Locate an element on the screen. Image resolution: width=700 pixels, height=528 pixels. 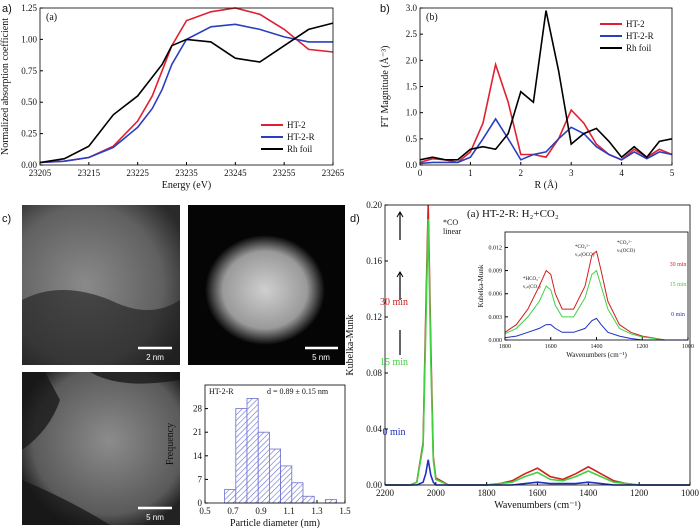
y-tick-label: 1.00 is located at coordinates (29, 39).